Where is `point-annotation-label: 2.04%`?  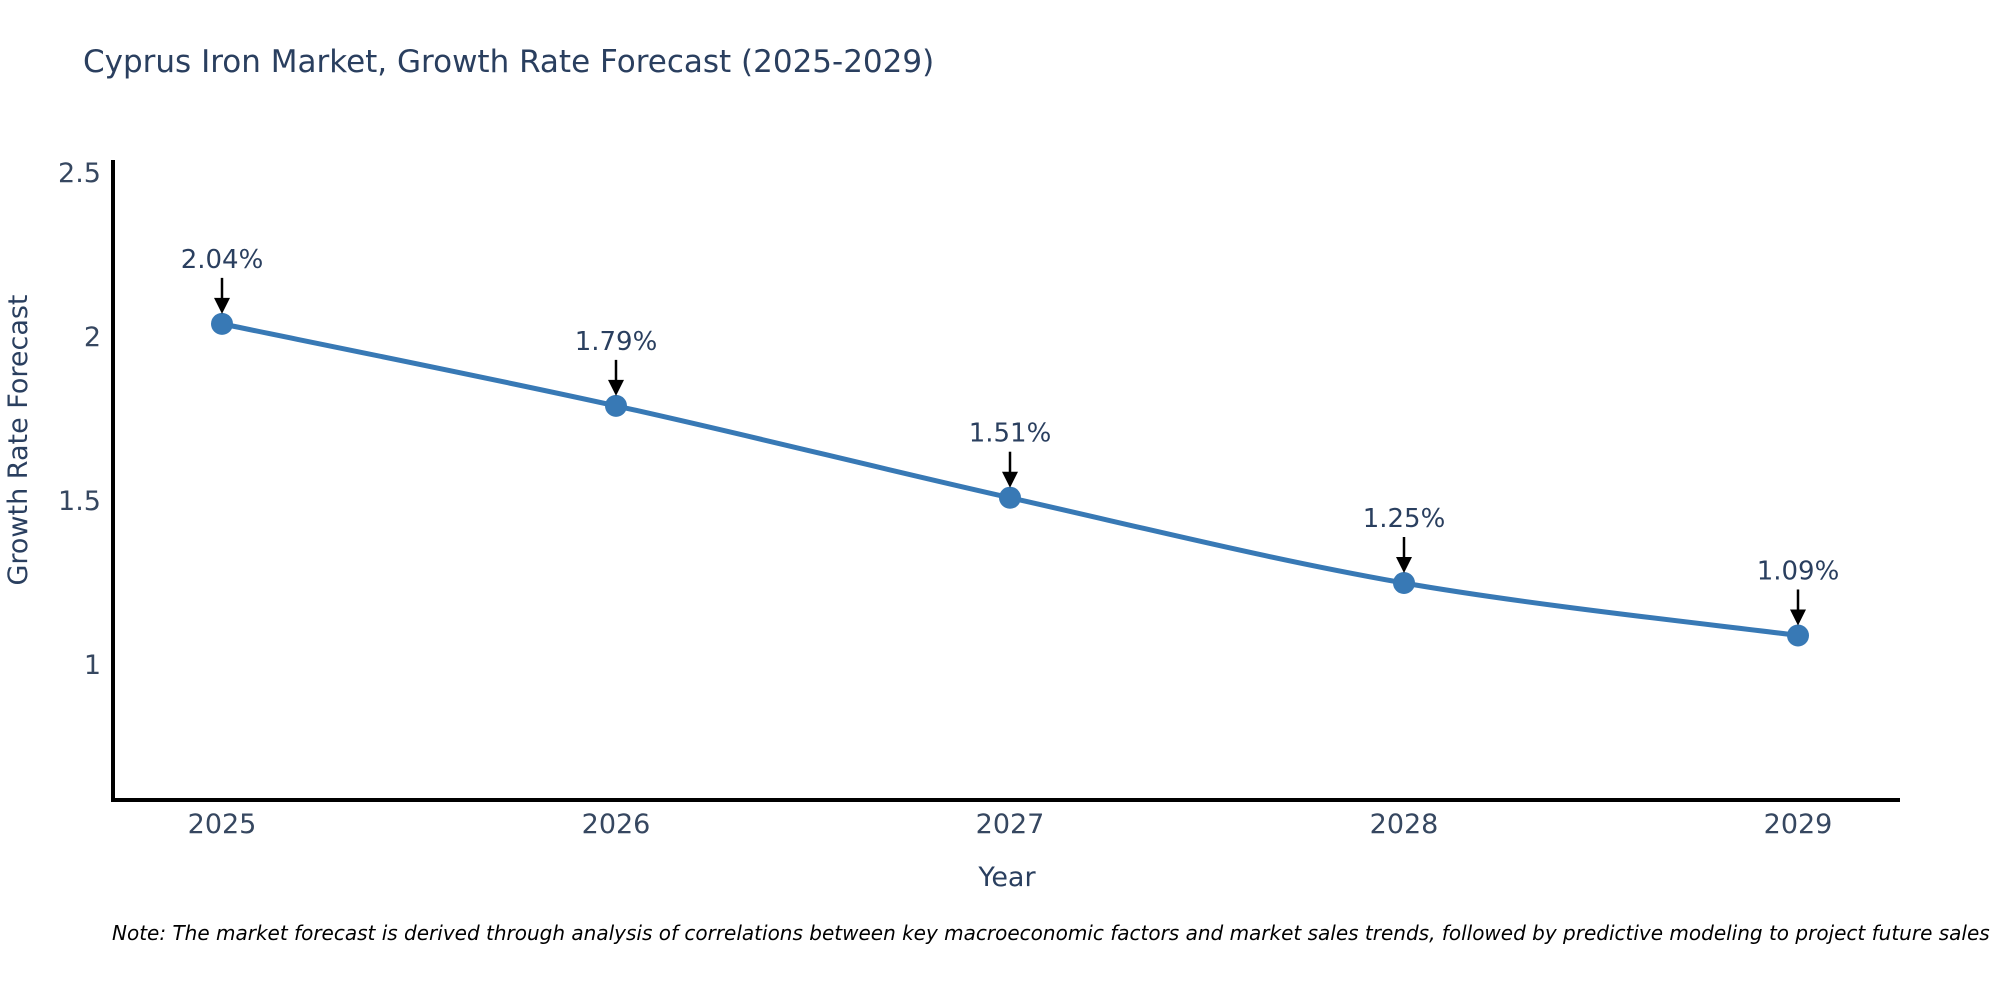
point-annotation-label: 2.04% is located at coordinates (222, 260).